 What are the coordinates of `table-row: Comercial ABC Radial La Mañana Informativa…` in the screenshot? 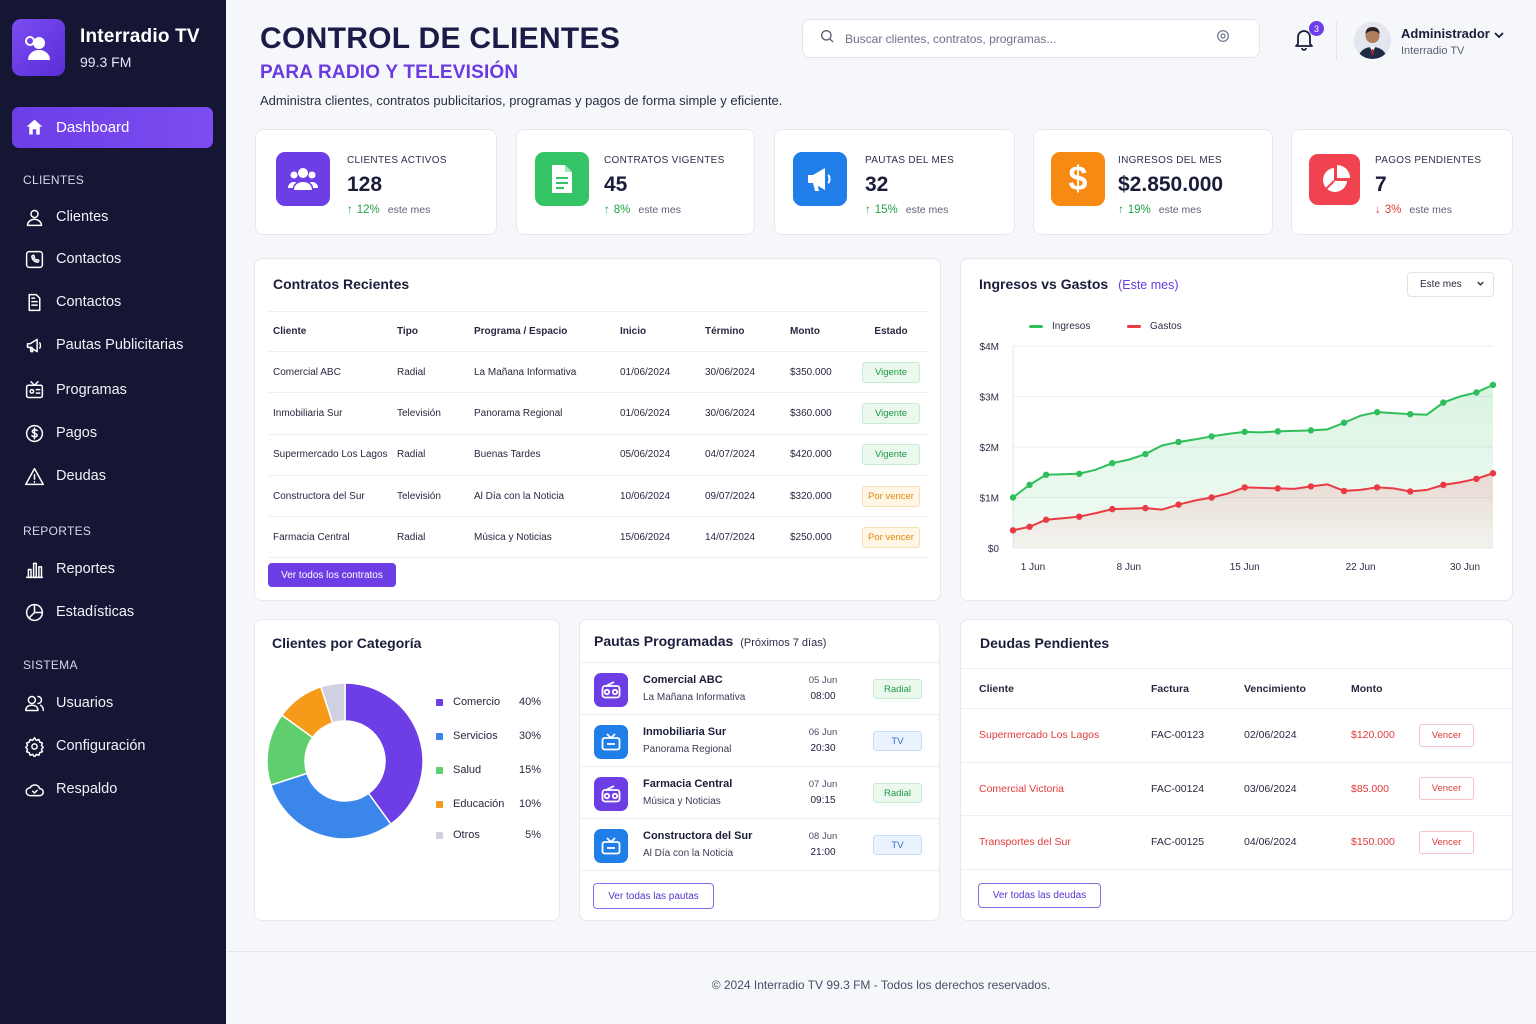 It's located at (598, 372).